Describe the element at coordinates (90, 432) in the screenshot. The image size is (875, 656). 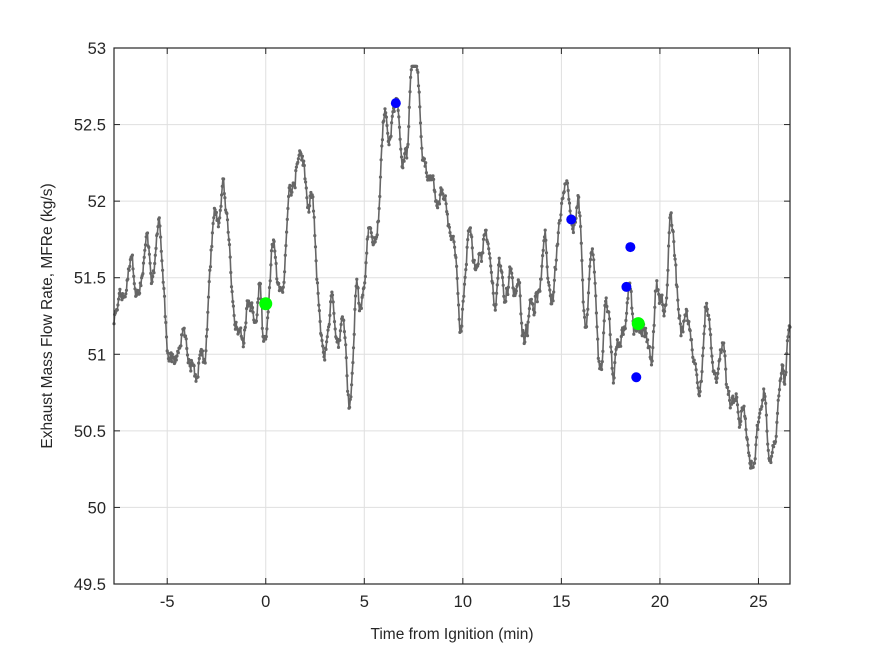
I see `y-tick-label: 50.5` at that location.